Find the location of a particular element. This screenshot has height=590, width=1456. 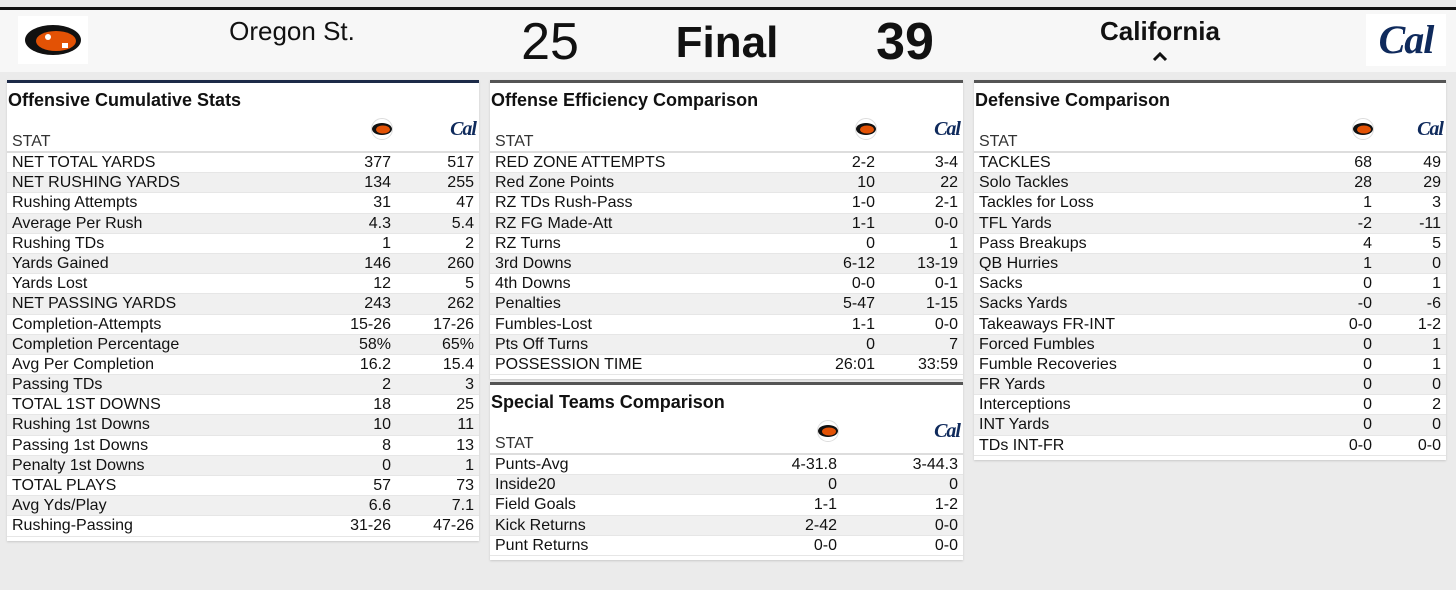

home-value: 10 is located at coordinates (866, 183).